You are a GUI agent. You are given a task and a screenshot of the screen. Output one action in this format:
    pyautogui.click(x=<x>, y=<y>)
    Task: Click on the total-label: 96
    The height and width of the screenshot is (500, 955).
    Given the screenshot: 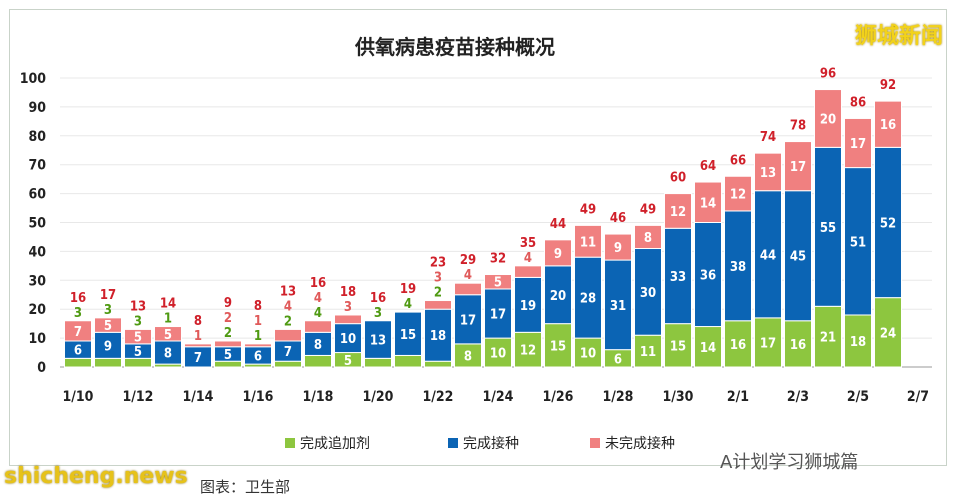 What is the action you would take?
    pyautogui.click(x=828, y=74)
    